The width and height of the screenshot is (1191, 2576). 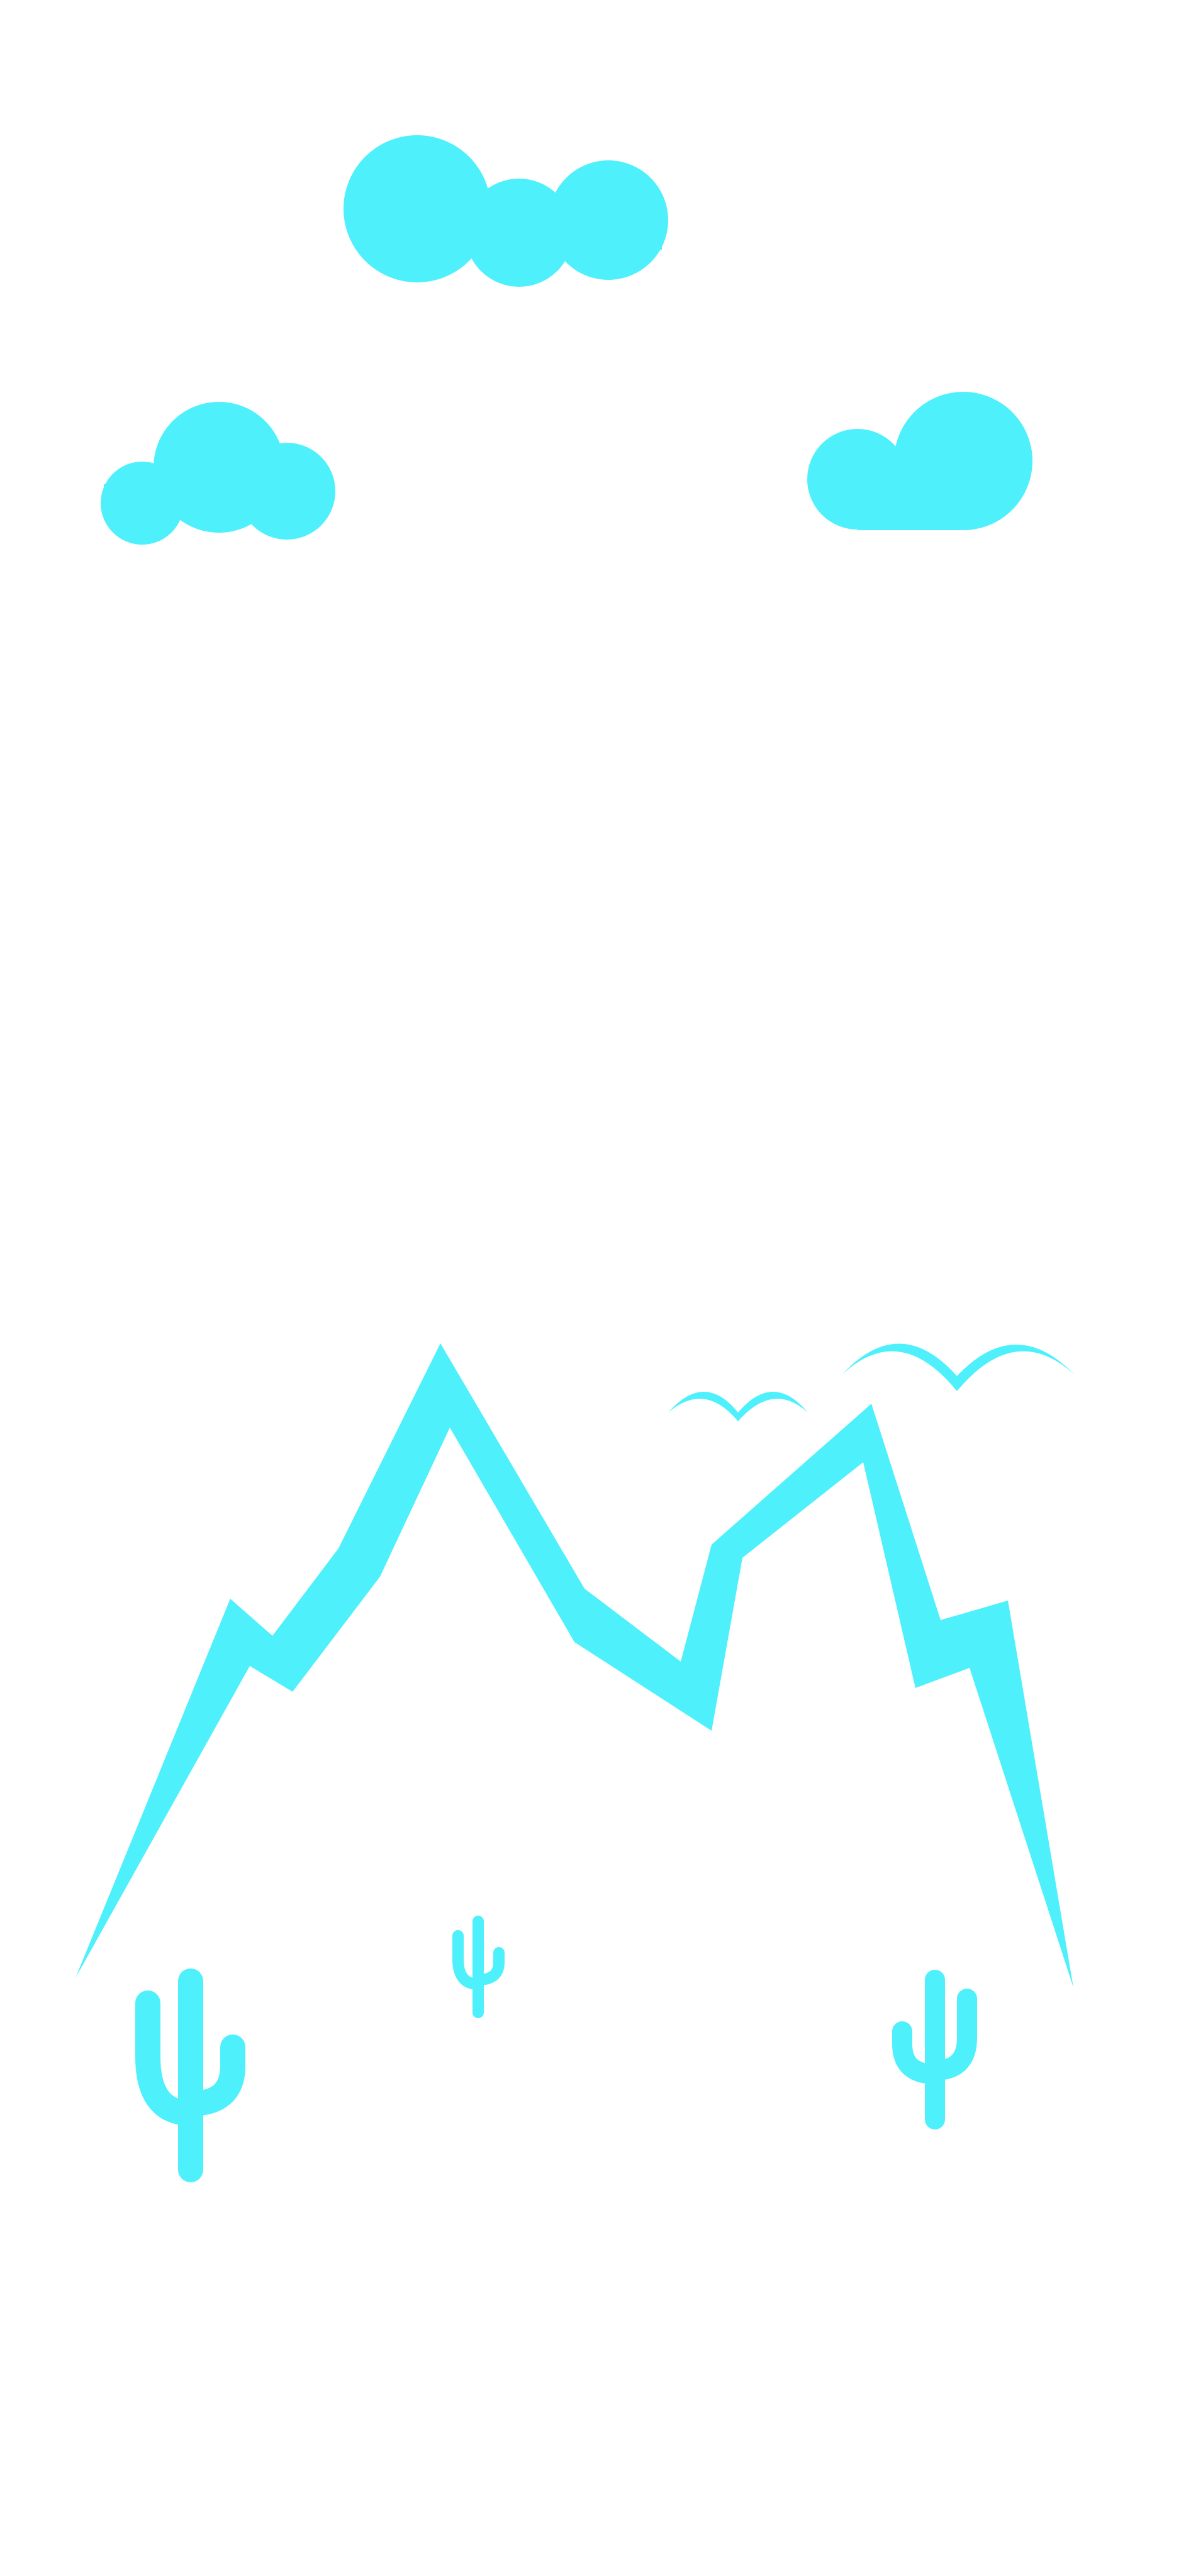 What do you see at coordinates (935, 2049) in the screenshot?
I see `cactus-icon-right` at bounding box center [935, 2049].